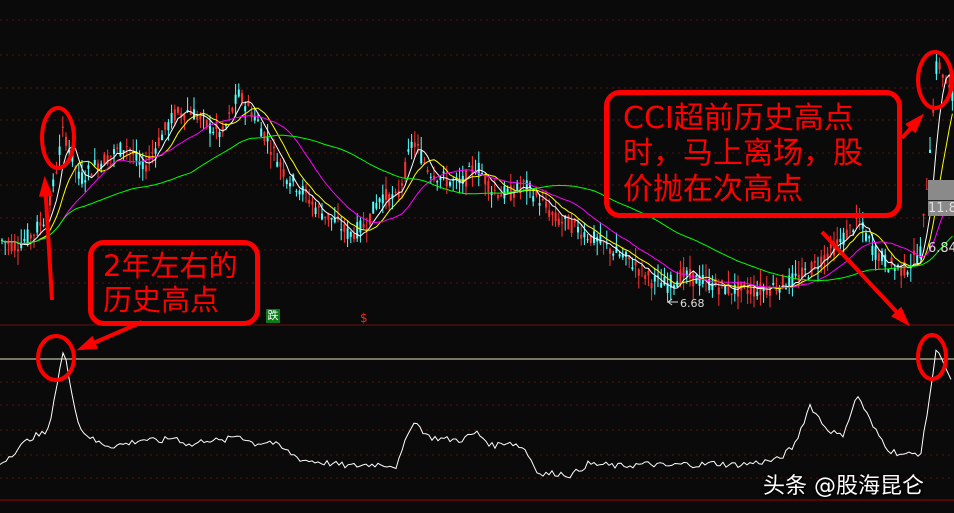  Describe the element at coordinates (738, 118) in the screenshot. I see `right-note-line1: CCI超前历史高点` at that location.